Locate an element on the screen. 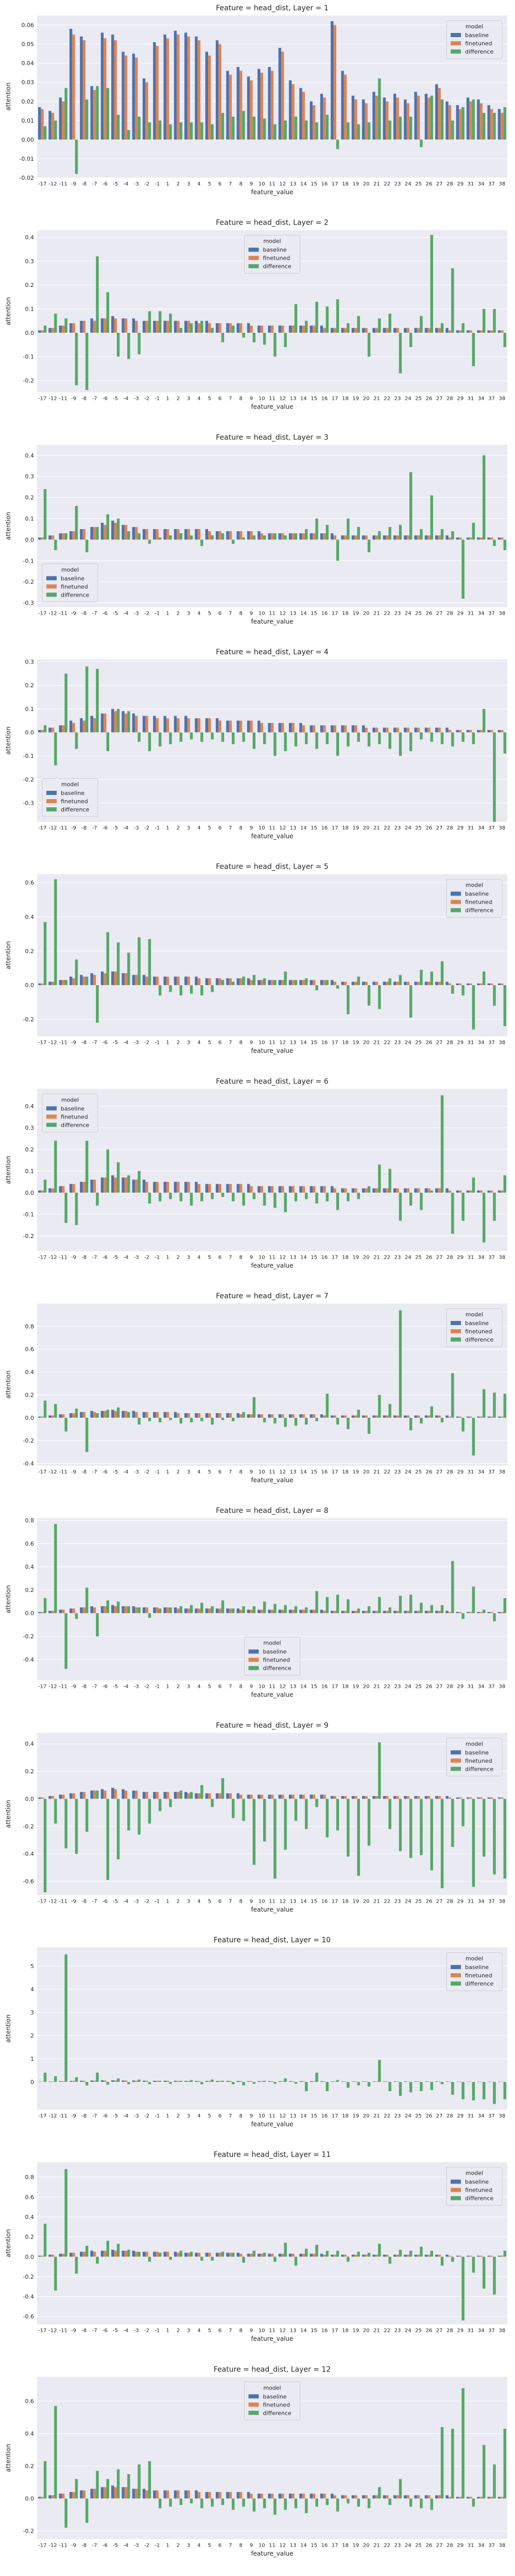 The width and height of the screenshot is (515, 2576). x-tick-label: 14 is located at coordinates (303, 1257).